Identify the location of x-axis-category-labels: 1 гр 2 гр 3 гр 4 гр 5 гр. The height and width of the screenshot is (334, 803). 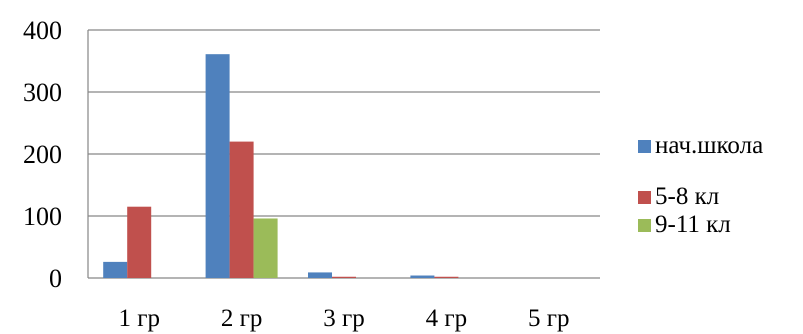
(343, 318).